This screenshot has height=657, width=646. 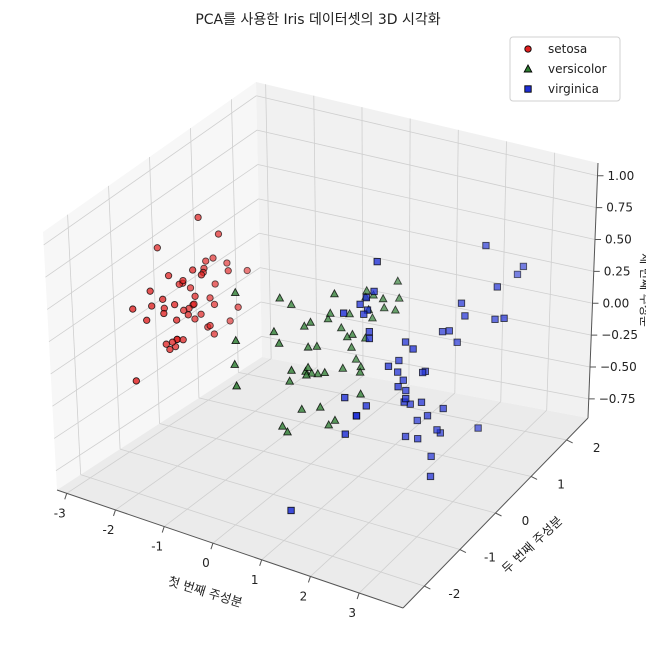 What do you see at coordinates (195, 263) in the screenshot?
I see `y-grid-left` at bounding box center [195, 263].